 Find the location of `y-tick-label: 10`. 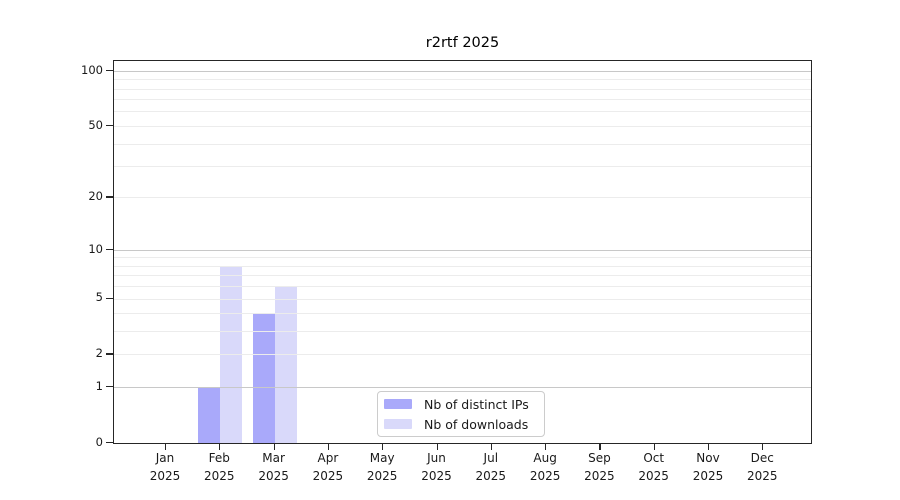

y-tick-label: 10 is located at coordinates (95, 248).